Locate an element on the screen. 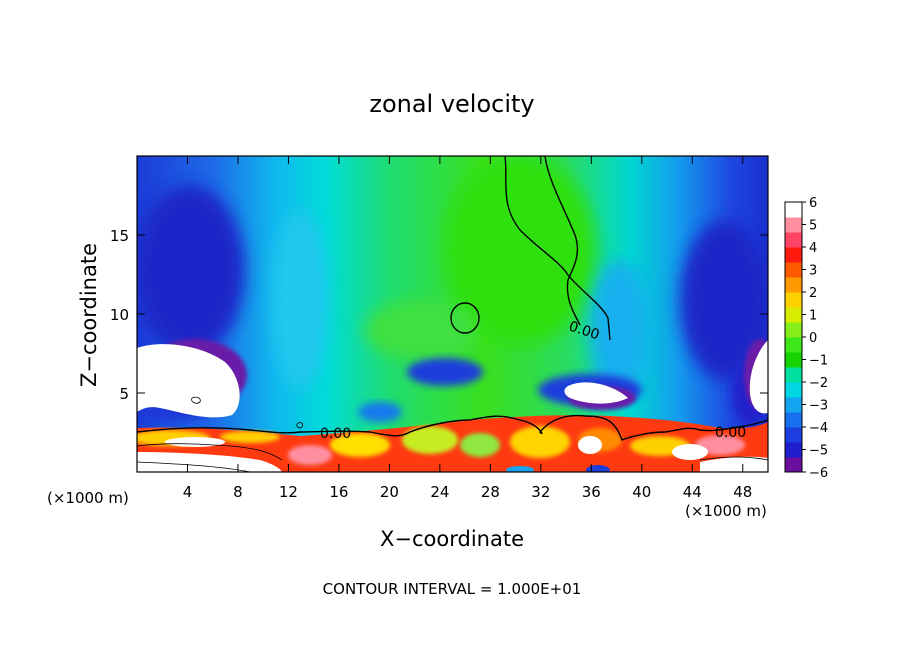 Image resolution: width=904 pixels, height=654 pixels. y-axis-label: Z−coordinate is located at coordinates (89, 315).